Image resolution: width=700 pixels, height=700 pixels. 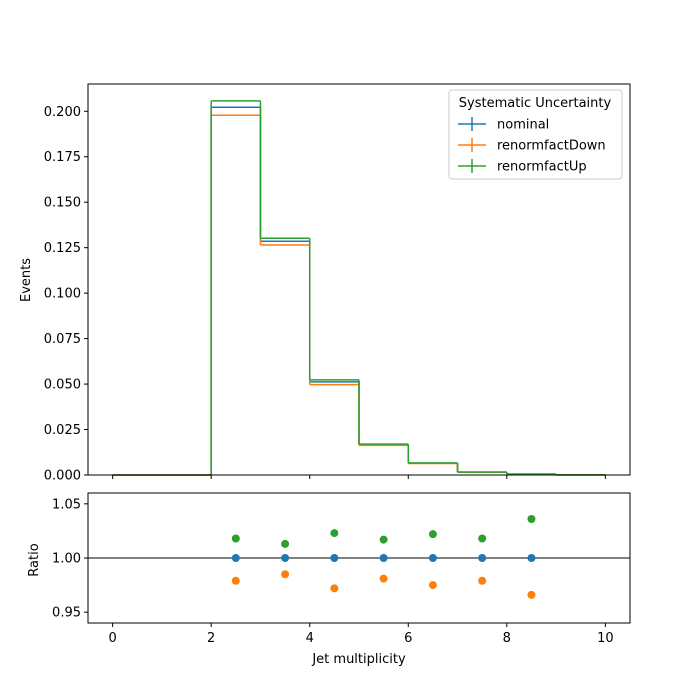 What do you see at coordinates (383, 531) in the screenshot?
I see `ratio-series-renormfactUp` at bounding box center [383, 531].